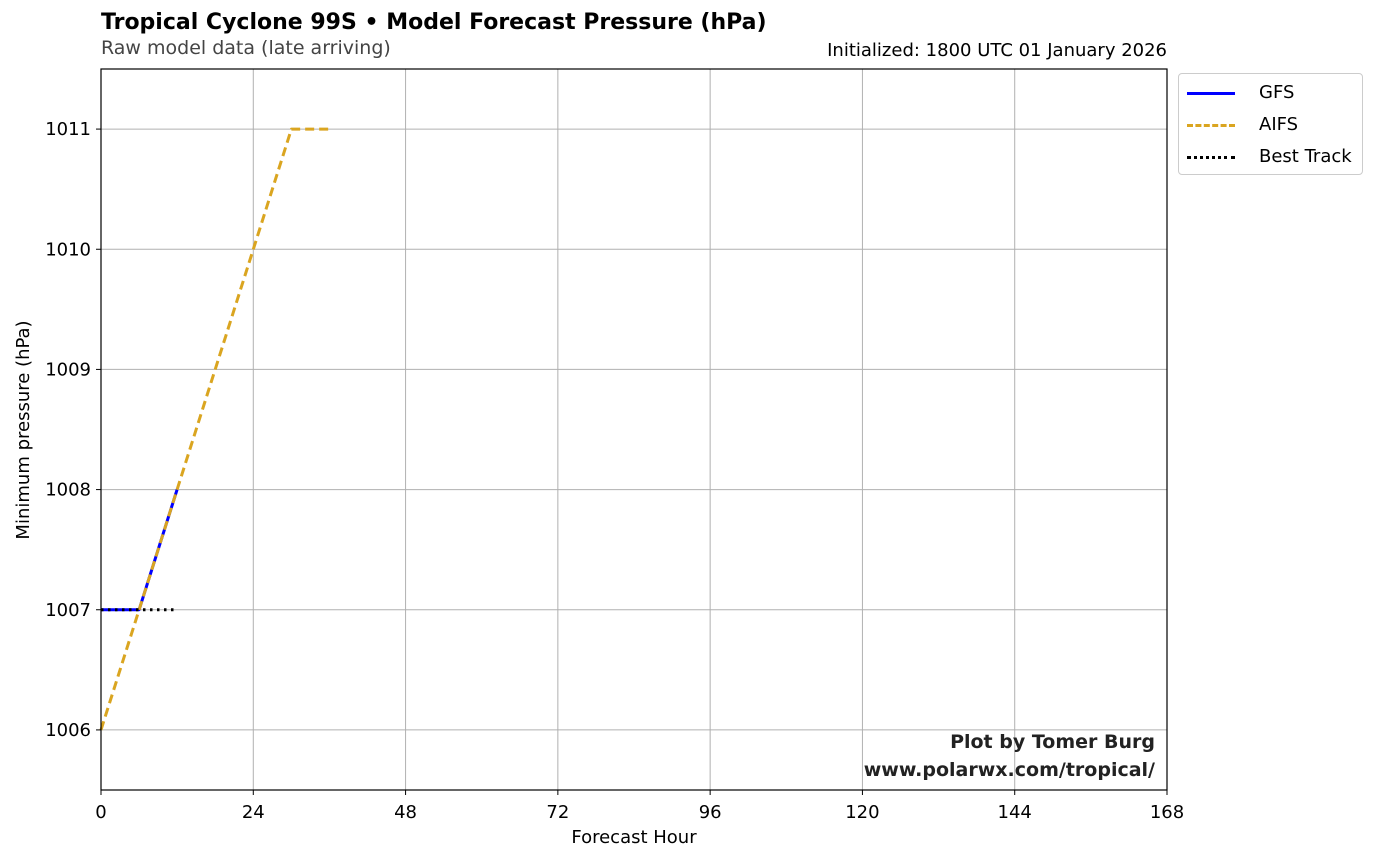  I want to click on series-line-gfs, so click(140, 550).